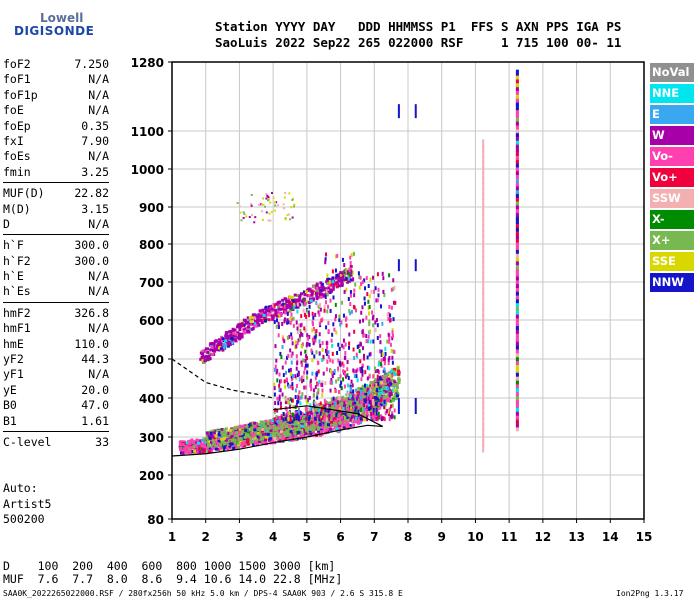 Image resolution: width=700 pixels, height=600 pixels. What do you see at coordinates (13, 140) in the screenshot?
I see `param-name: fxI` at bounding box center [13, 140].